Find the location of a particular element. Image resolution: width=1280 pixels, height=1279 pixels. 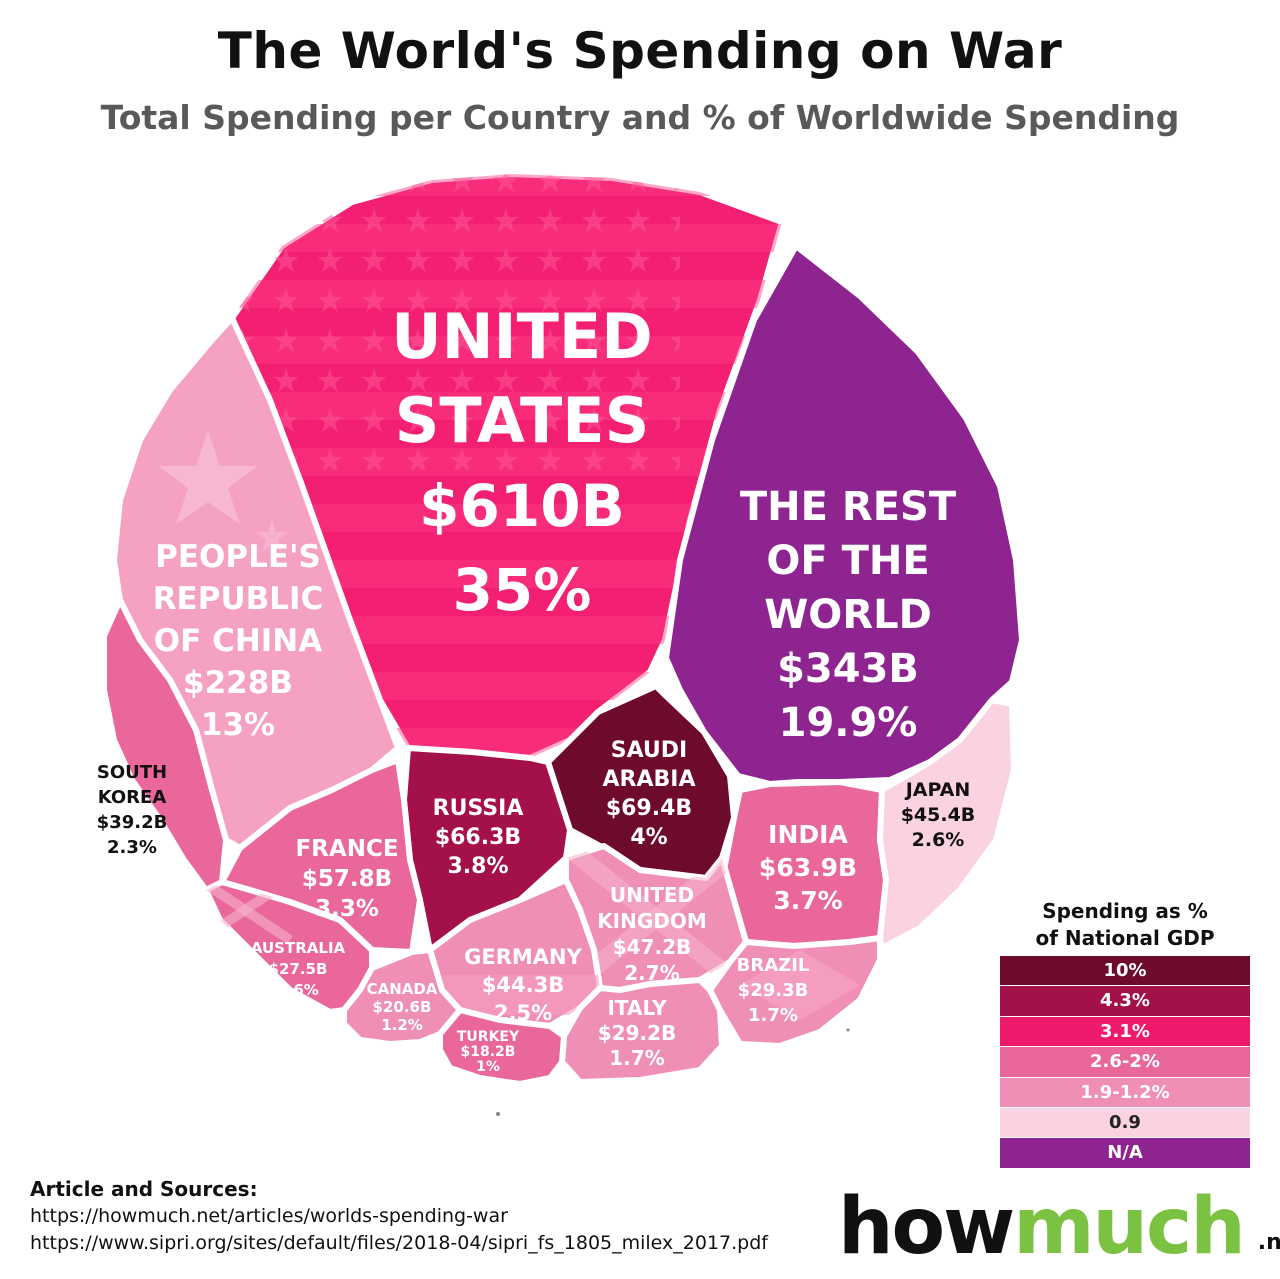

label-group: CANADA$20.6B1.2% is located at coordinates (402, 1007).